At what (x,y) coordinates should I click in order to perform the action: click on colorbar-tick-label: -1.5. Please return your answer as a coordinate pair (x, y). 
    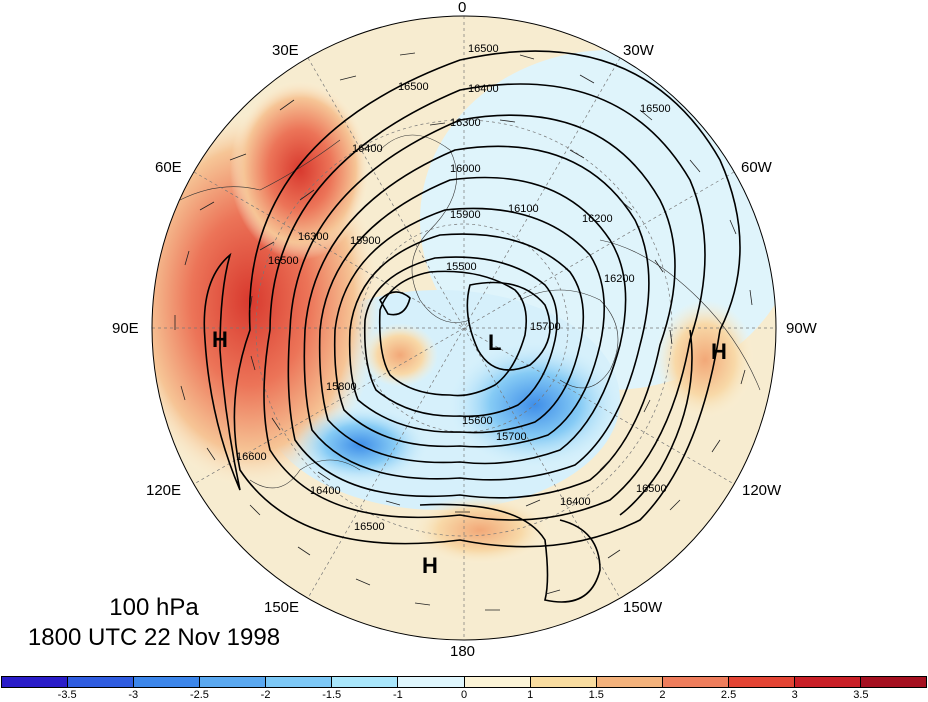
    Looking at the image, I should click on (332, 695).